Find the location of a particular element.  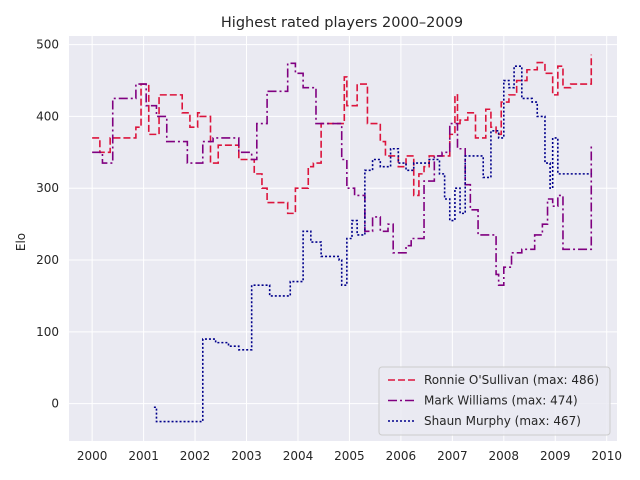

legend-label-1: Ronnie O'Sullivan (max: 486) is located at coordinates (511, 380).